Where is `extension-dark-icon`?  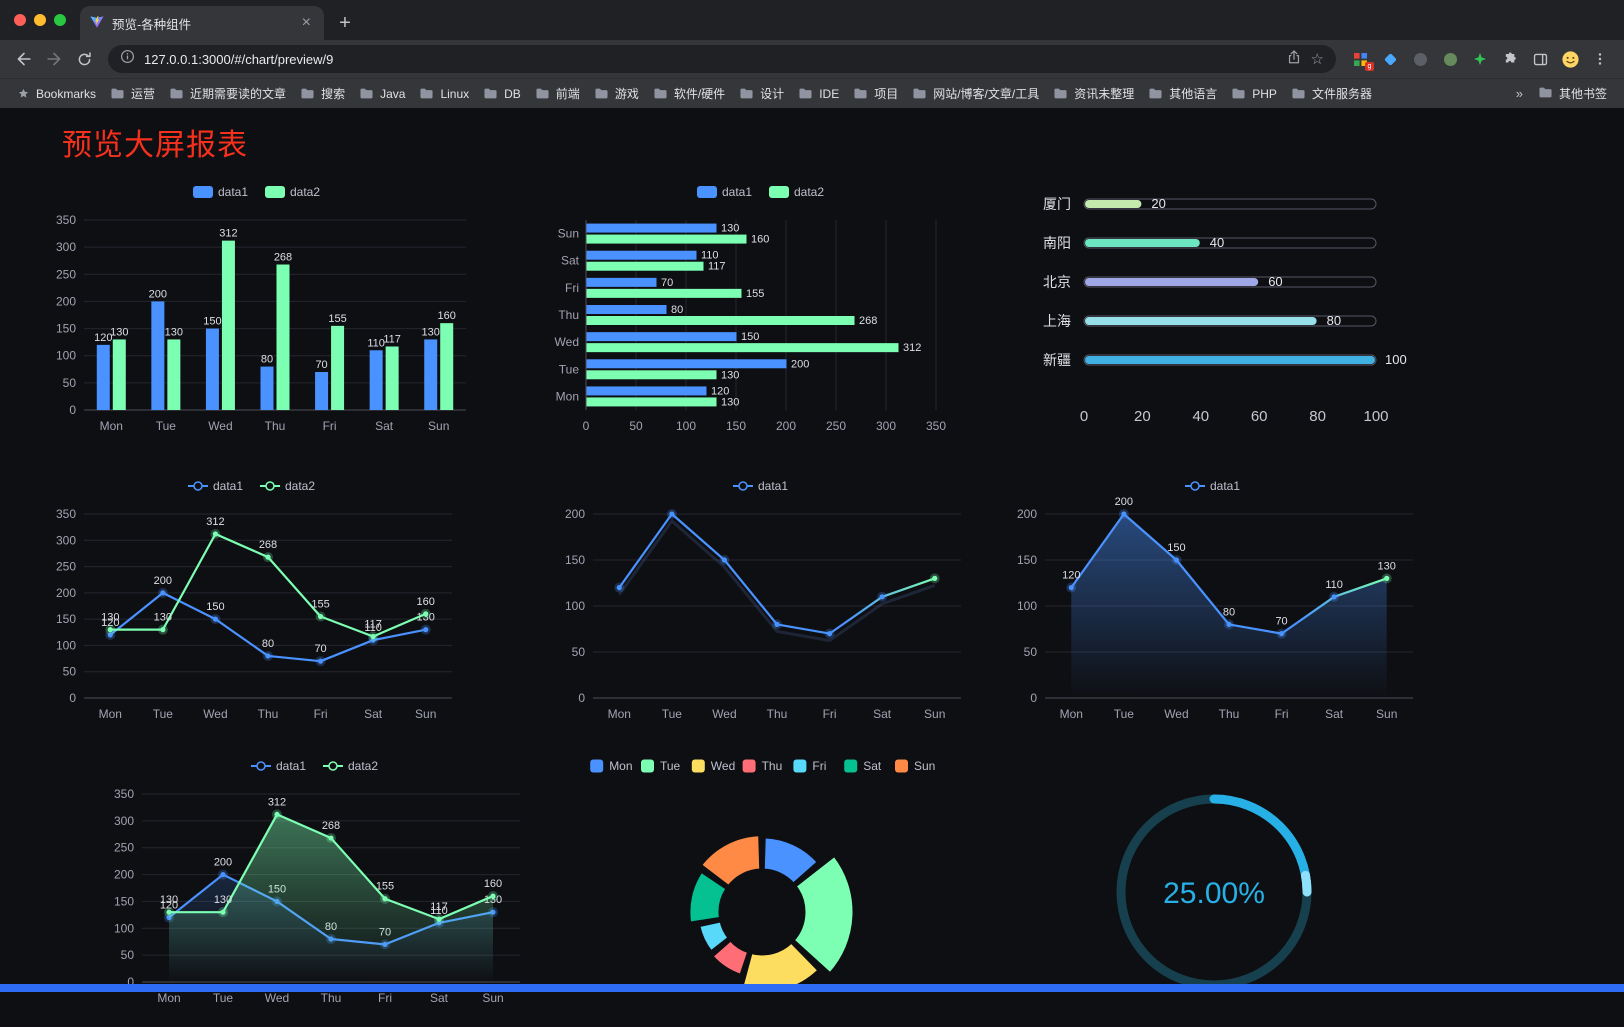
extension-dark-icon is located at coordinates (1420, 59).